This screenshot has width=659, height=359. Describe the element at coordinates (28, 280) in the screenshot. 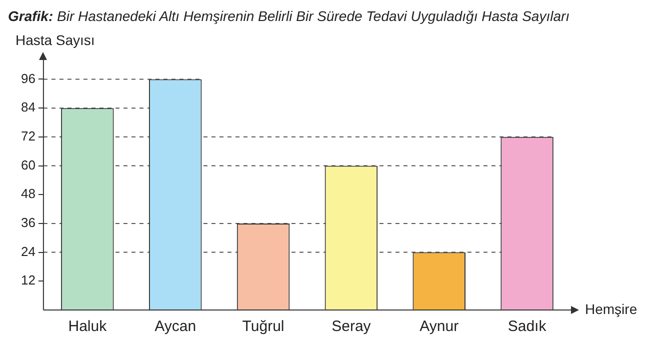

I see `y-tick-label: 12` at that location.